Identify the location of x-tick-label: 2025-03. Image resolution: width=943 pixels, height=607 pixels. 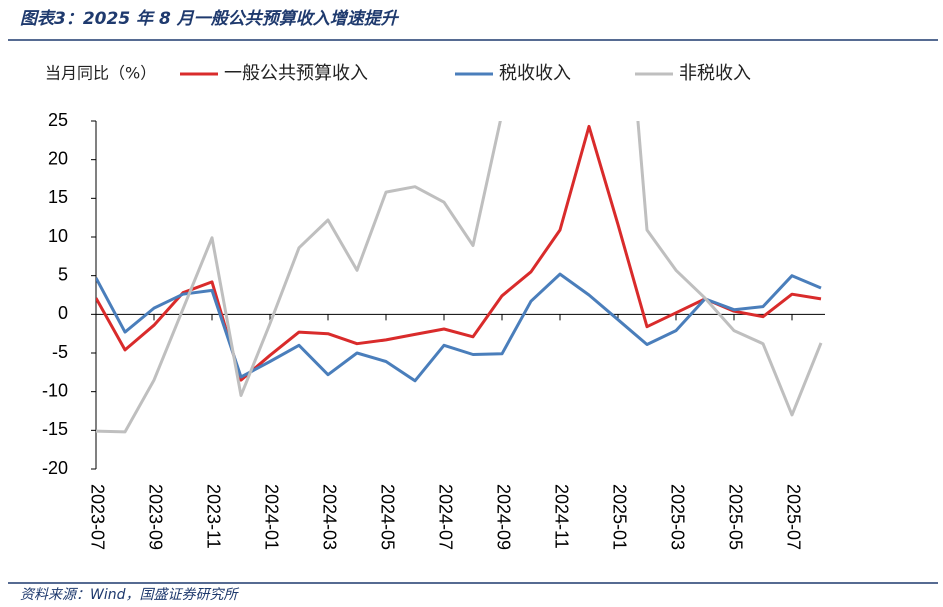
(677, 517).